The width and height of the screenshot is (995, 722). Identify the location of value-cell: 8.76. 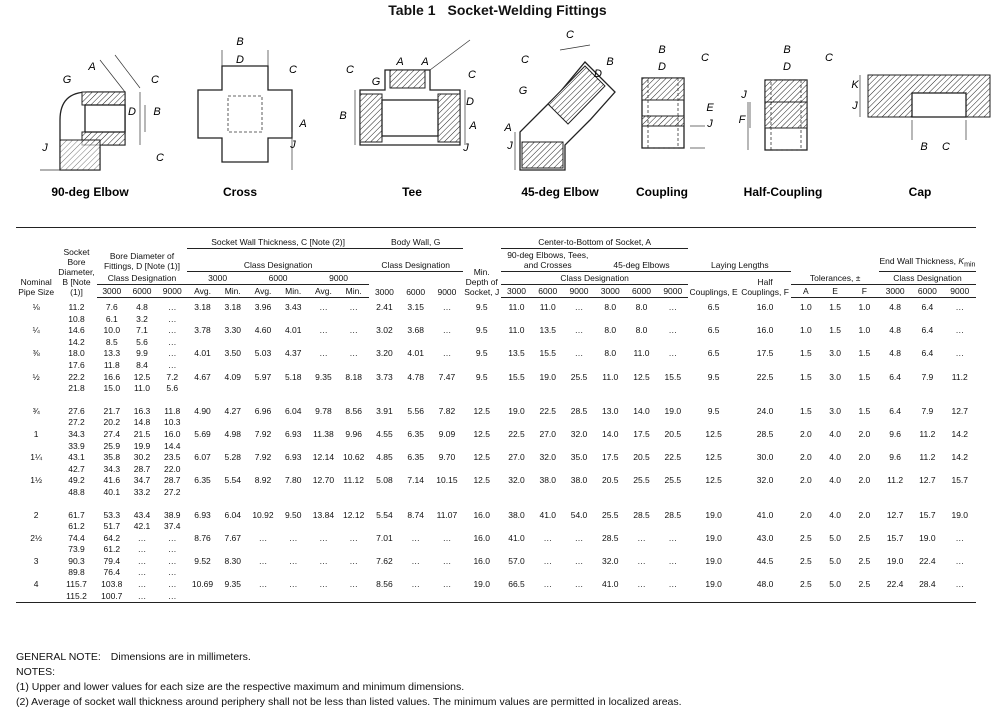
(202, 537).